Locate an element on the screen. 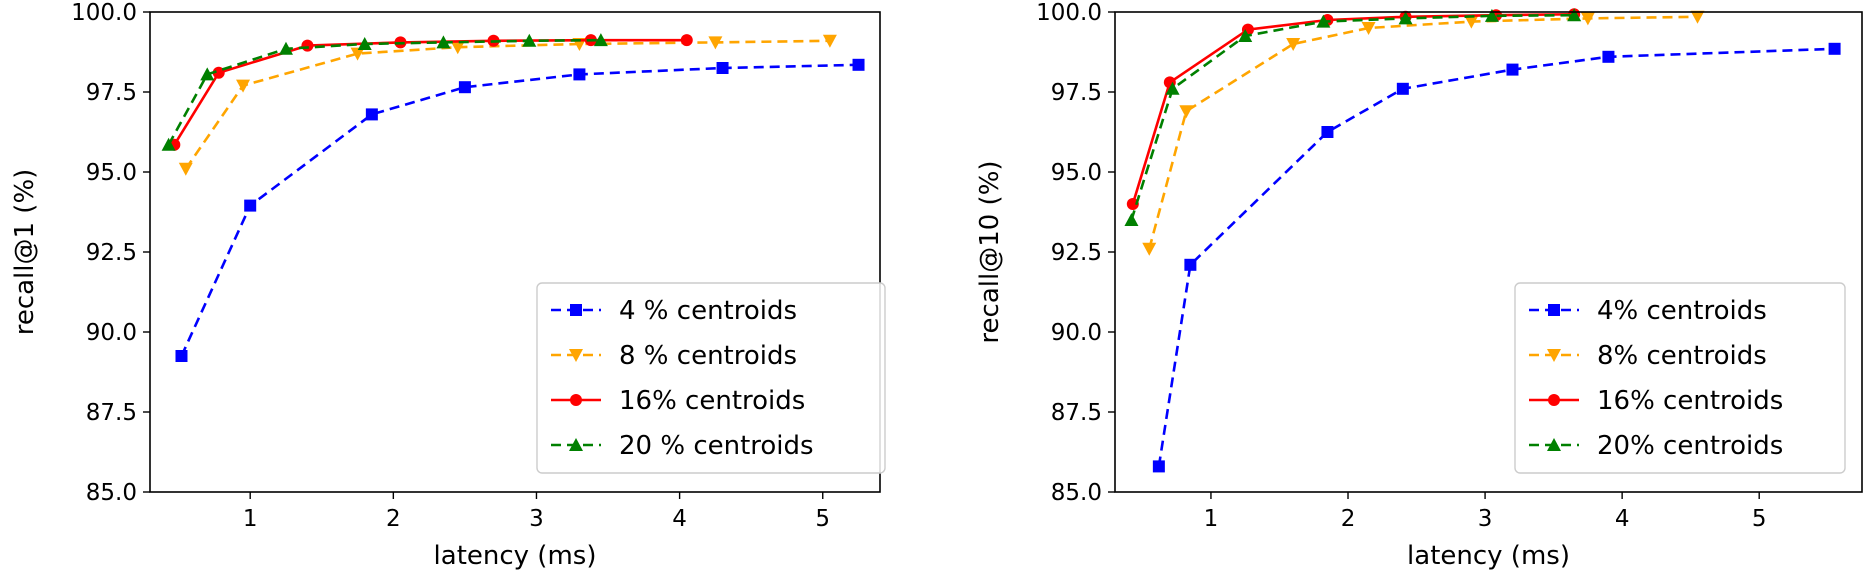  legend-entry: 8% centroids is located at coordinates (1648, 356).